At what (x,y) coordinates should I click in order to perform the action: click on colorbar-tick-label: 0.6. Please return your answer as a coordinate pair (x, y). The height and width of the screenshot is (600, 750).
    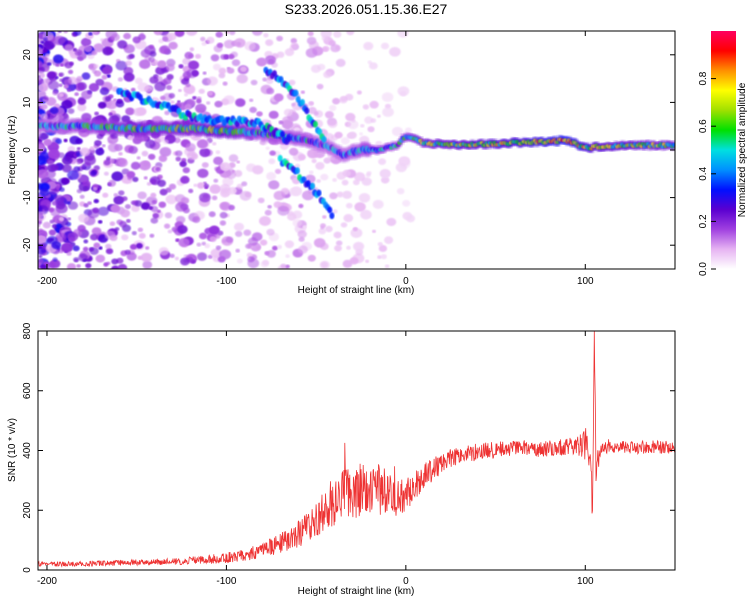
    Looking at the image, I should click on (703, 126).